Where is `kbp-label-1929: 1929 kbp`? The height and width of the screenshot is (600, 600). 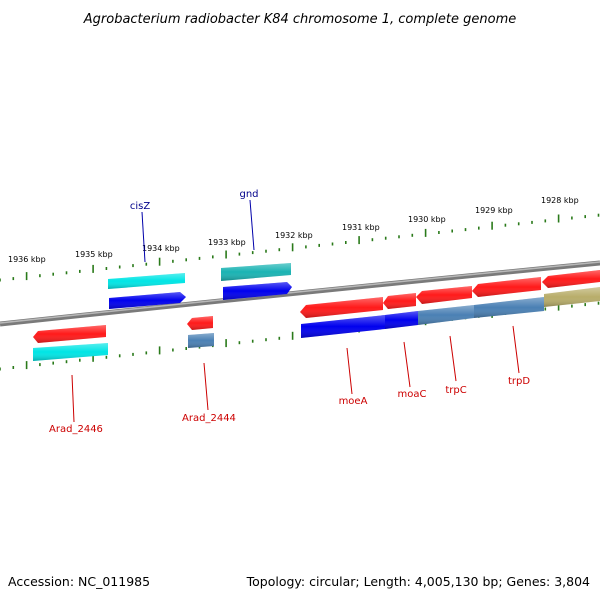
kbp-label-1929: 1929 kbp is located at coordinates (494, 210).